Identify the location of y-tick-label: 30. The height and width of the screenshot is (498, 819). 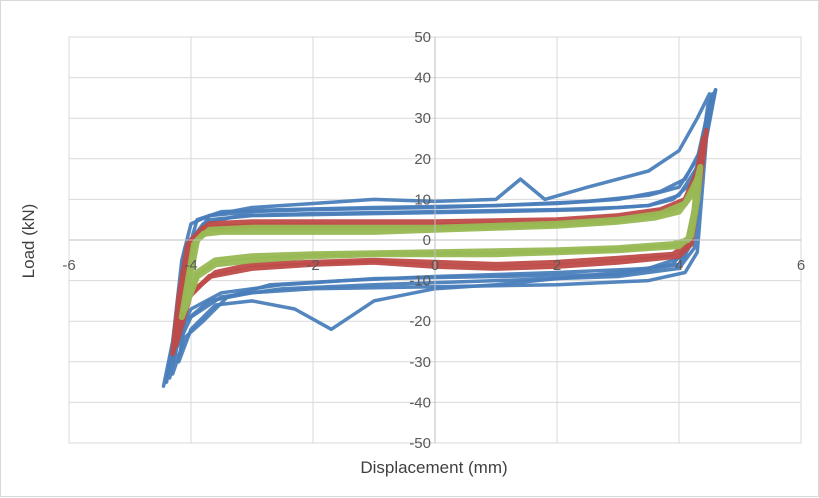
(422, 118).